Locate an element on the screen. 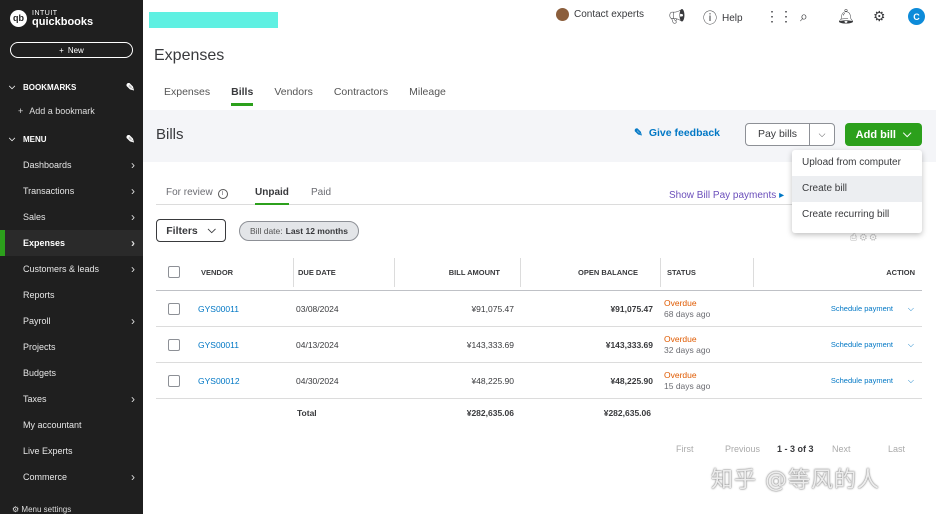  settings-button: ⚙ is located at coordinates (879, 16).